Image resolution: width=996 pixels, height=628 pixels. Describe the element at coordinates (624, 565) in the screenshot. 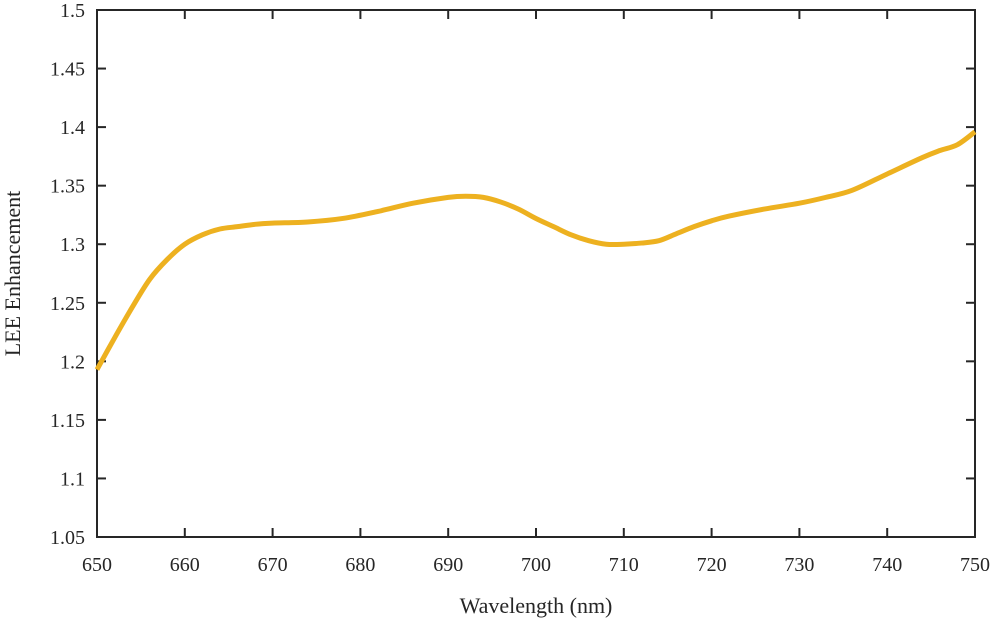

I see `x-tick-label: 710` at that location.